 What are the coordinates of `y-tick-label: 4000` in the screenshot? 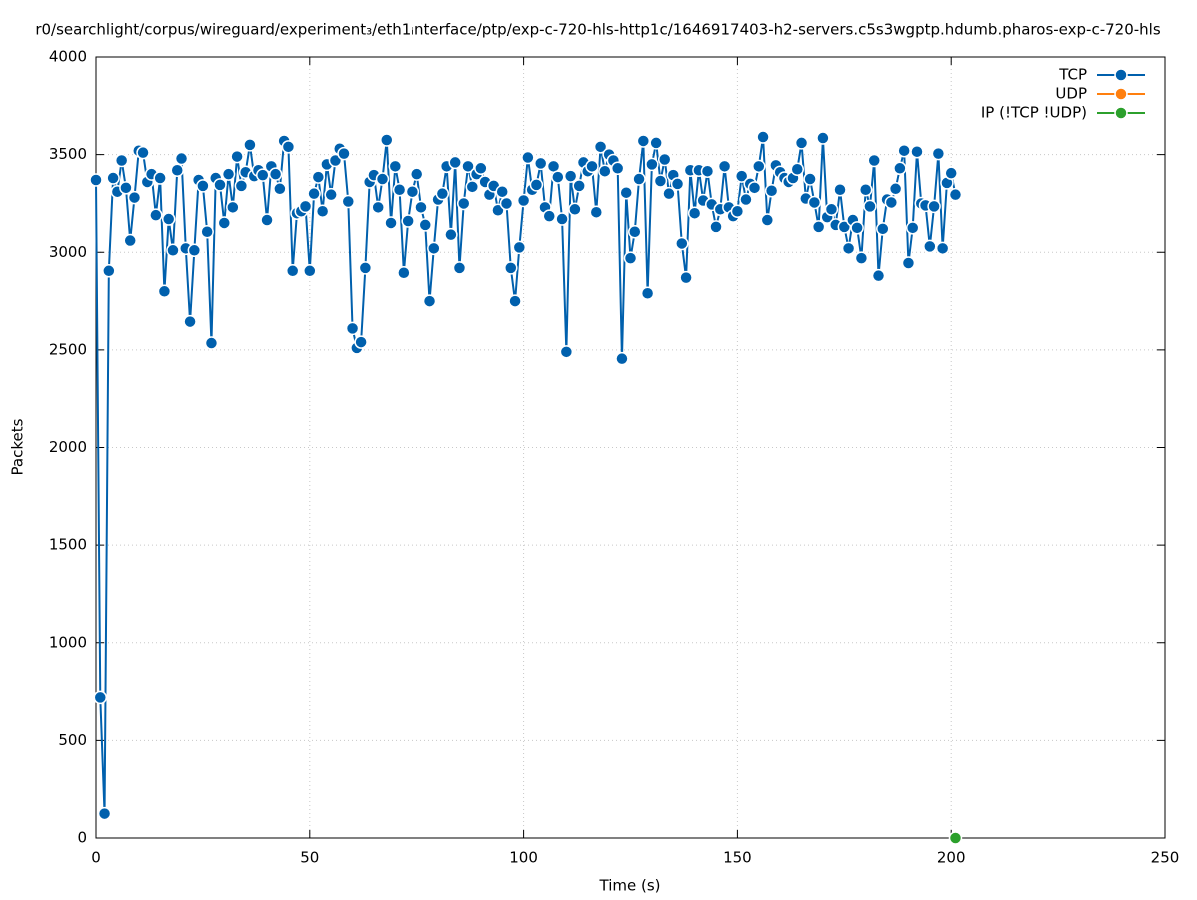 It's located at (68, 57).